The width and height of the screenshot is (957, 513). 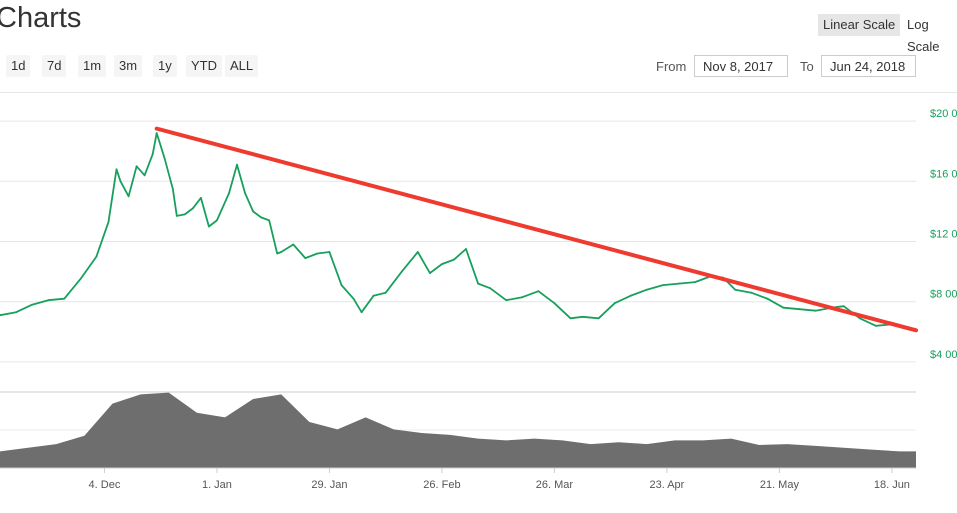 What do you see at coordinates (868, 66) in the screenshot?
I see `to-date-input: Jun 24, 2018` at bounding box center [868, 66].